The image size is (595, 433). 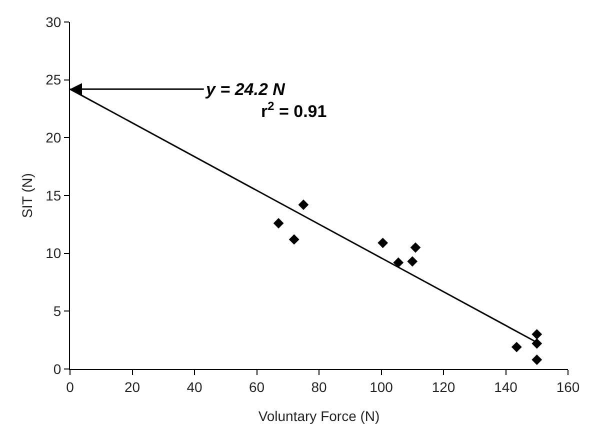 What do you see at coordinates (506, 386) in the screenshot?
I see `x-tick-label: 140` at bounding box center [506, 386].